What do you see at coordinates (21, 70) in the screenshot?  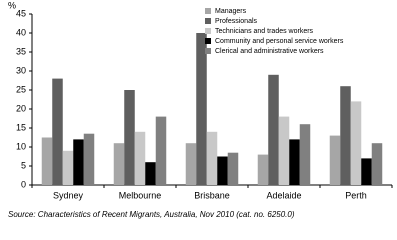 I see `y-tick-label: 30` at bounding box center [21, 70].